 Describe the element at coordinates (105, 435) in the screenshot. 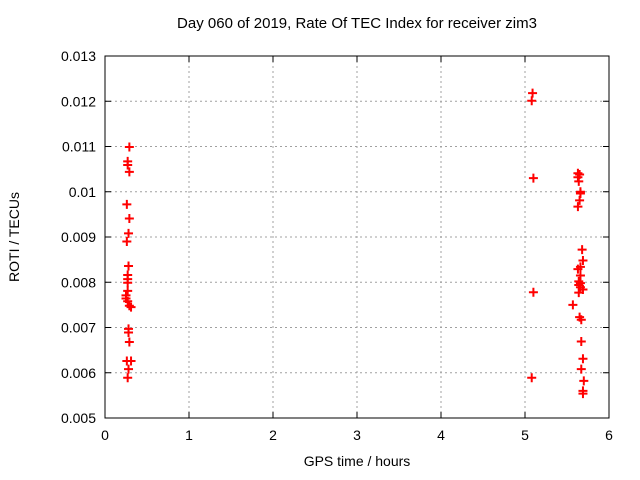

I see `x-tick-label: 0` at that location.